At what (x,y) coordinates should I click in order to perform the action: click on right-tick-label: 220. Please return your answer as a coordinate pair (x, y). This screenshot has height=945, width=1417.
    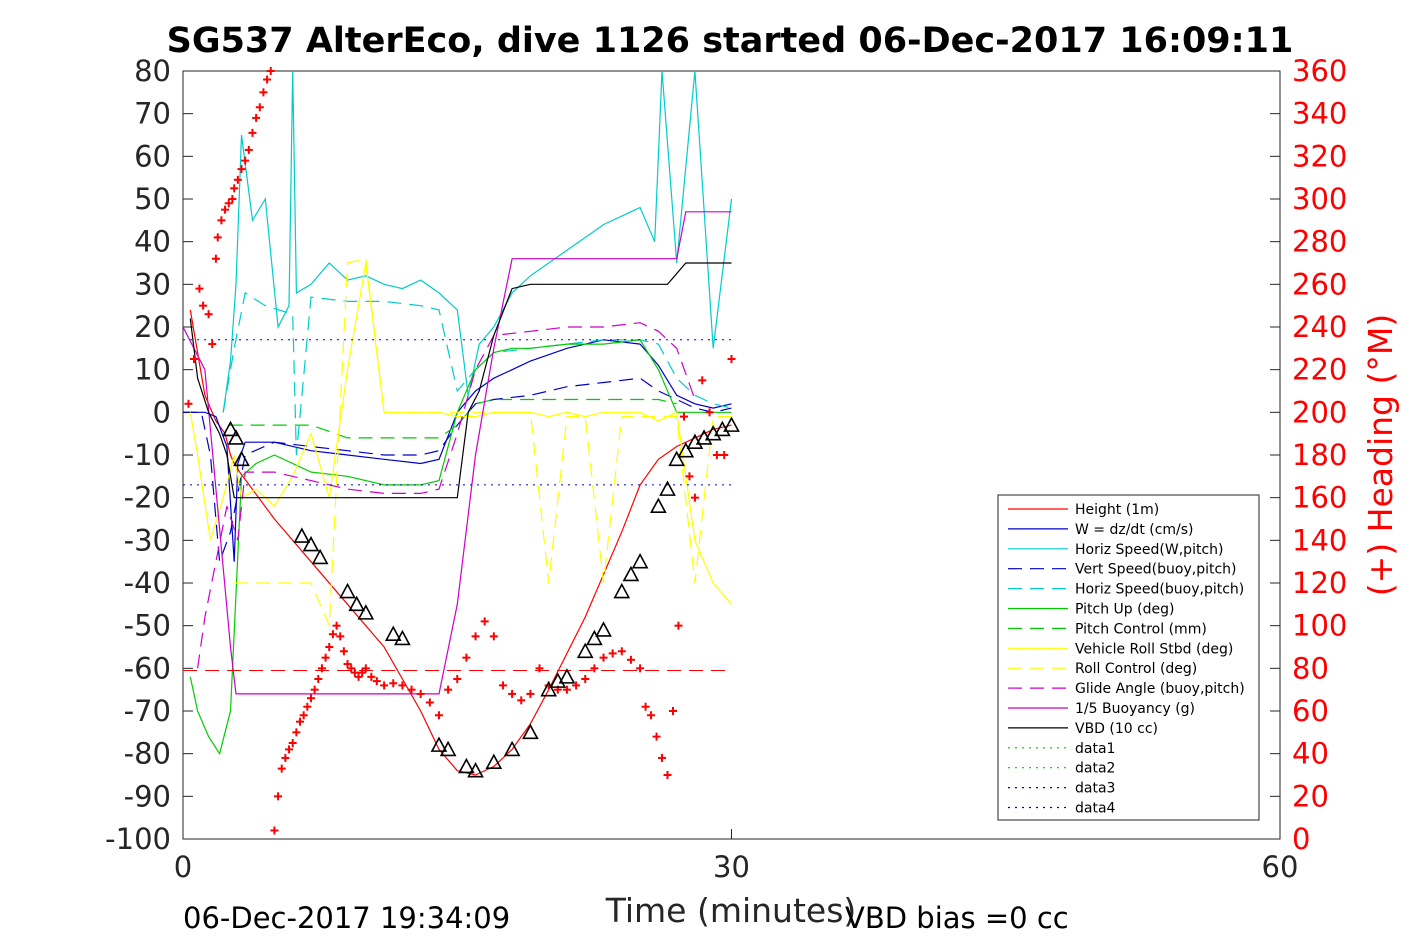
    Looking at the image, I should click on (1319, 370).